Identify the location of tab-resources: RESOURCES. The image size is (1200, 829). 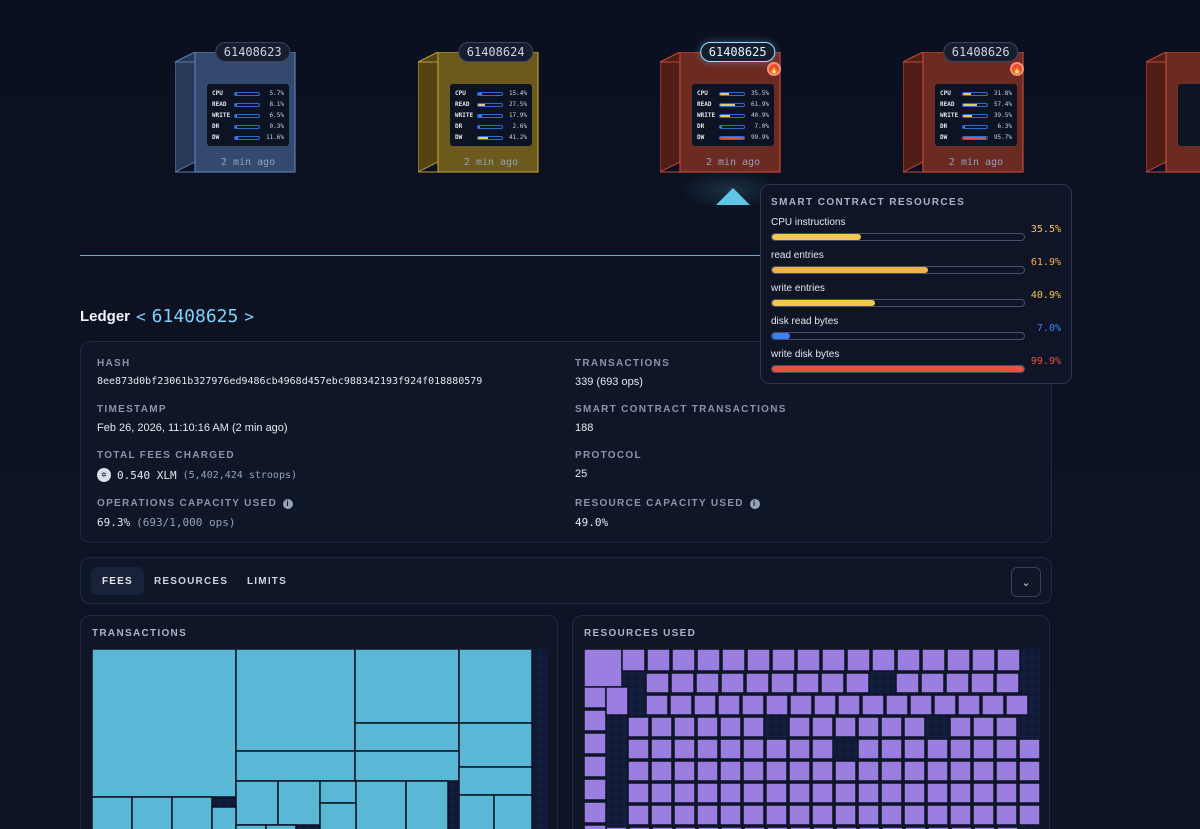
(191, 581).